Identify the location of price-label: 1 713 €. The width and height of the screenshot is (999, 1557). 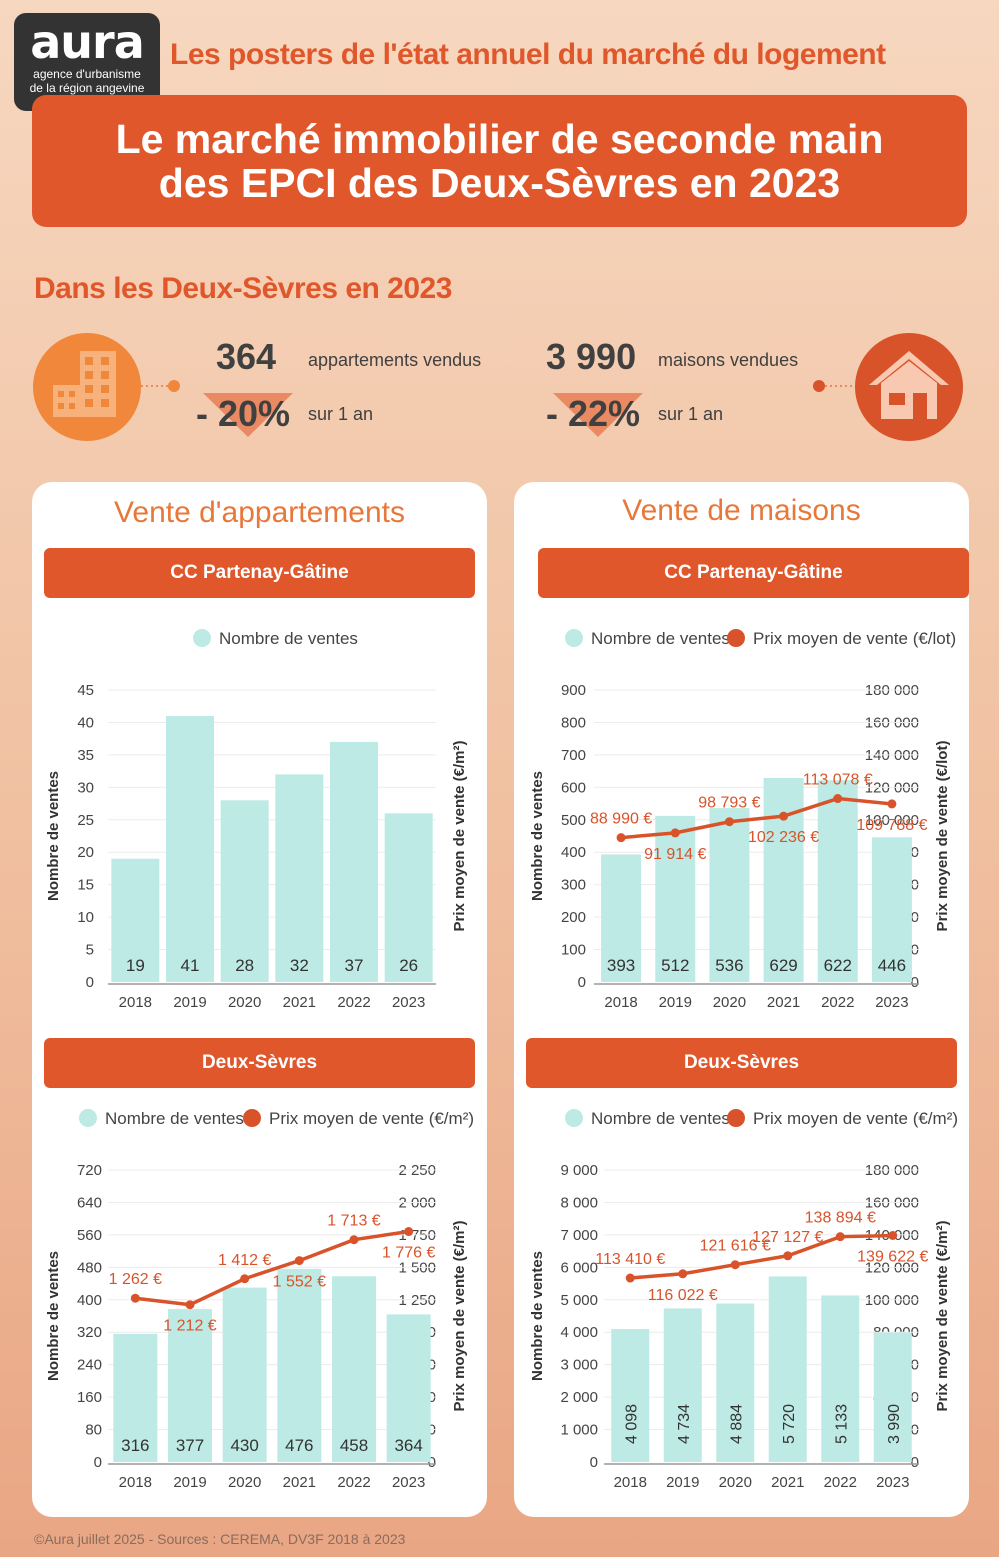
(353, 1221).